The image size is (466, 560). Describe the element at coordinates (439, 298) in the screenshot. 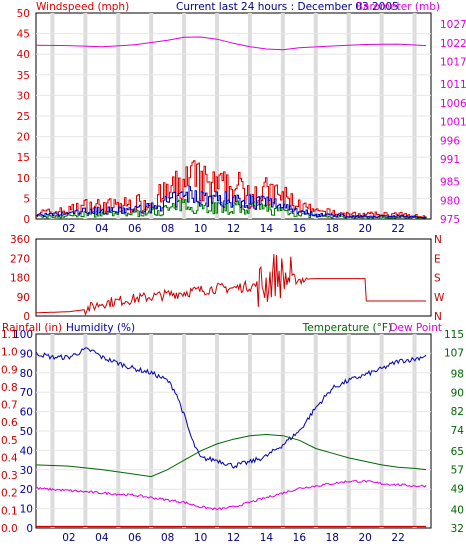

I see `compass-label: W` at that location.